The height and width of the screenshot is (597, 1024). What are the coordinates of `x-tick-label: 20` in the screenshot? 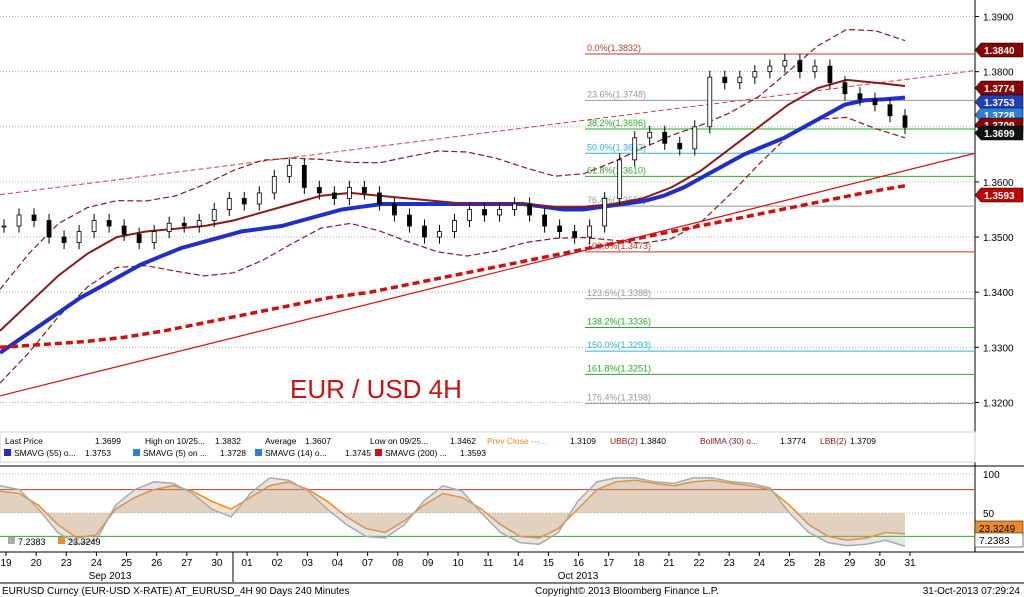 It's located at (37, 563).